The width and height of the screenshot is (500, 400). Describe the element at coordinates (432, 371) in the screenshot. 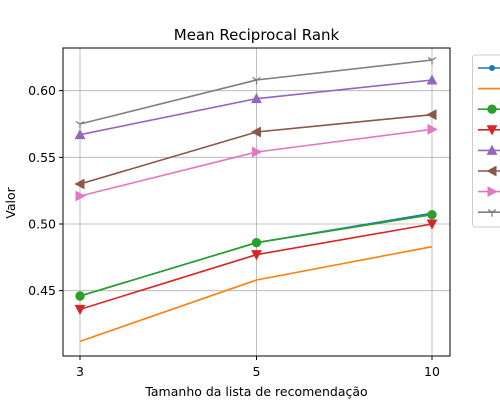

I see `x-tick-label: 10` at that location.